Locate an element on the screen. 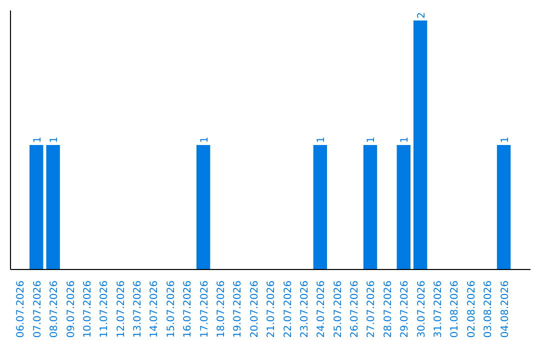 The image size is (540, 340). x-tick-label: 10.07.2026 is located at coordinates (88, 309).